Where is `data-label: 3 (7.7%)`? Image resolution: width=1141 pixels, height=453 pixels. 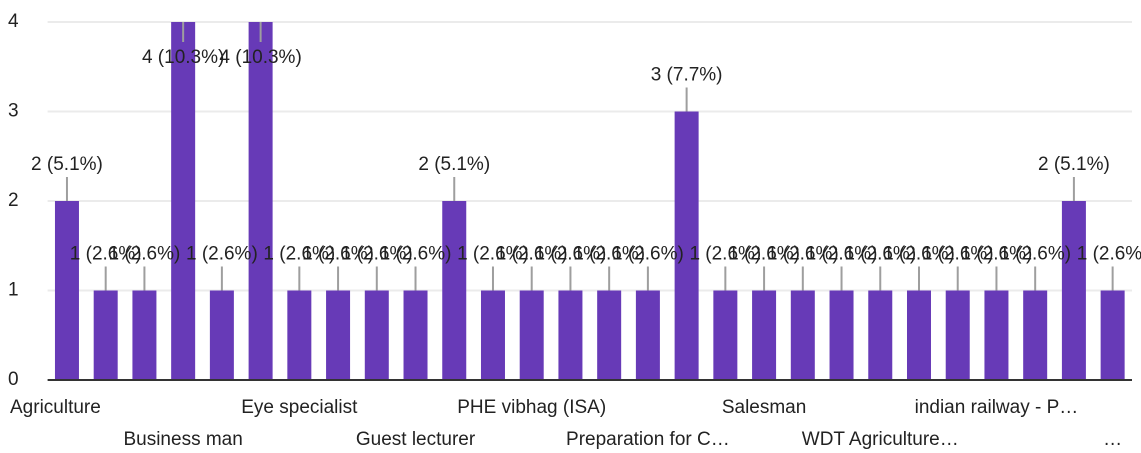
data-label: 3 (7.7%) is located at coordinates (687, 75).